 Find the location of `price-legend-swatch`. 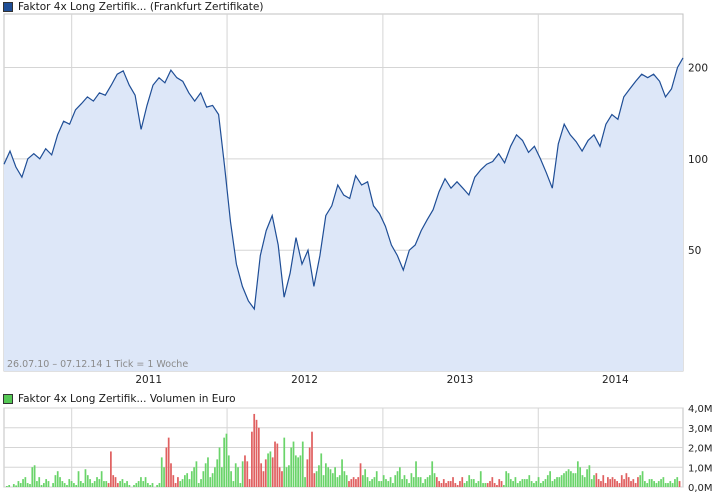

price-legend-swatch is located at coordinates (8, 7).